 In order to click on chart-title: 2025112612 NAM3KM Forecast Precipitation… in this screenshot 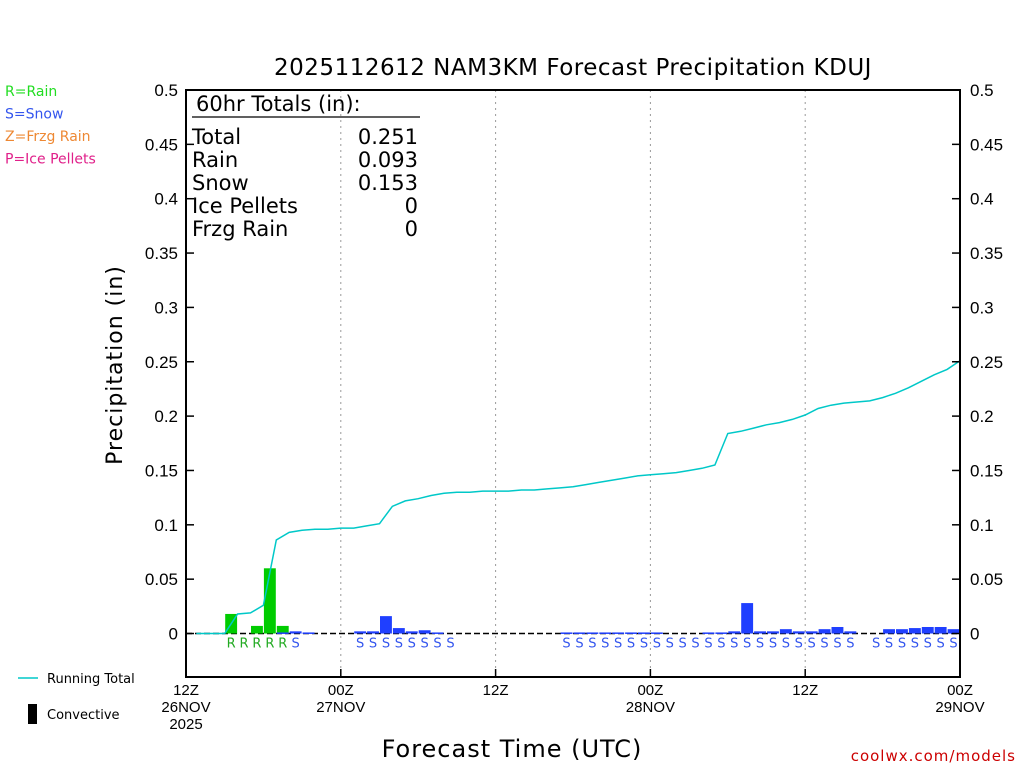, I will do `click(573, 68)`.